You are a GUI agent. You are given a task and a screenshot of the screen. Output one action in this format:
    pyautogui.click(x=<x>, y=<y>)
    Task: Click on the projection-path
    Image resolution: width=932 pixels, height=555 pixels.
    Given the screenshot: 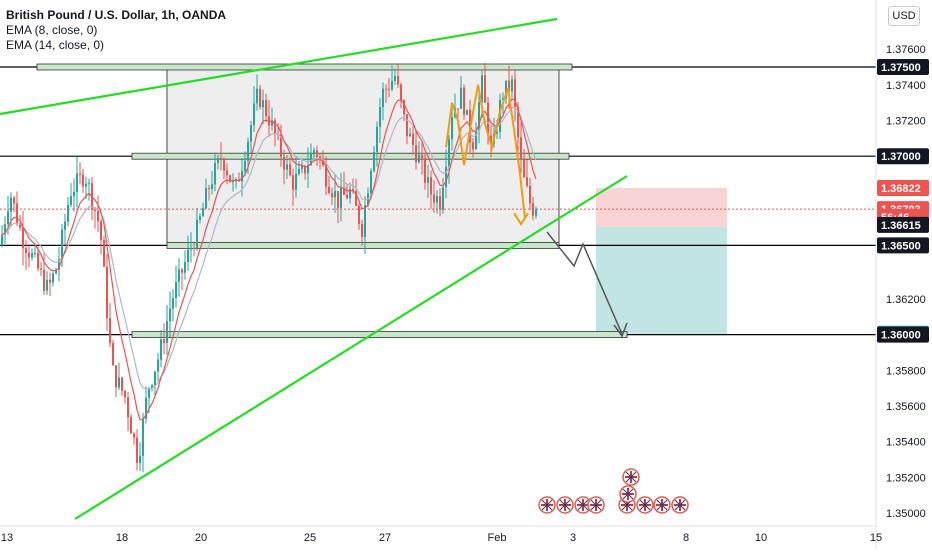 What is the action you would take?
    pyautogui.click(x=584, y=283)
    